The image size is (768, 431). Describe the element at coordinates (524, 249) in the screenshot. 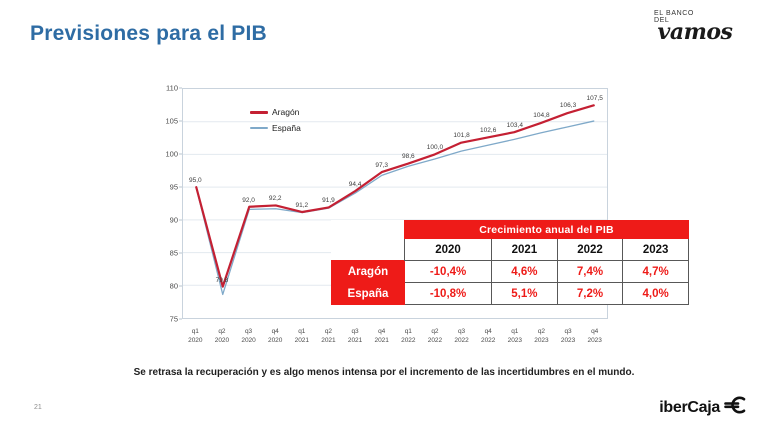

I see `table-col-2021: 2021` at that location.